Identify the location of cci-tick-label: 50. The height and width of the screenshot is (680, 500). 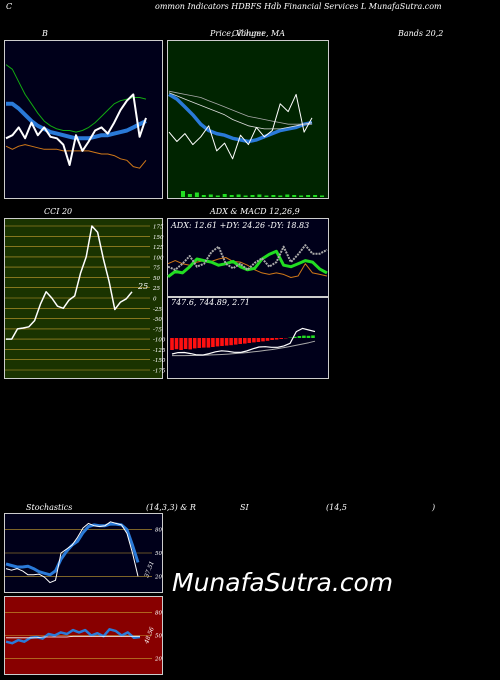
(156, 279).